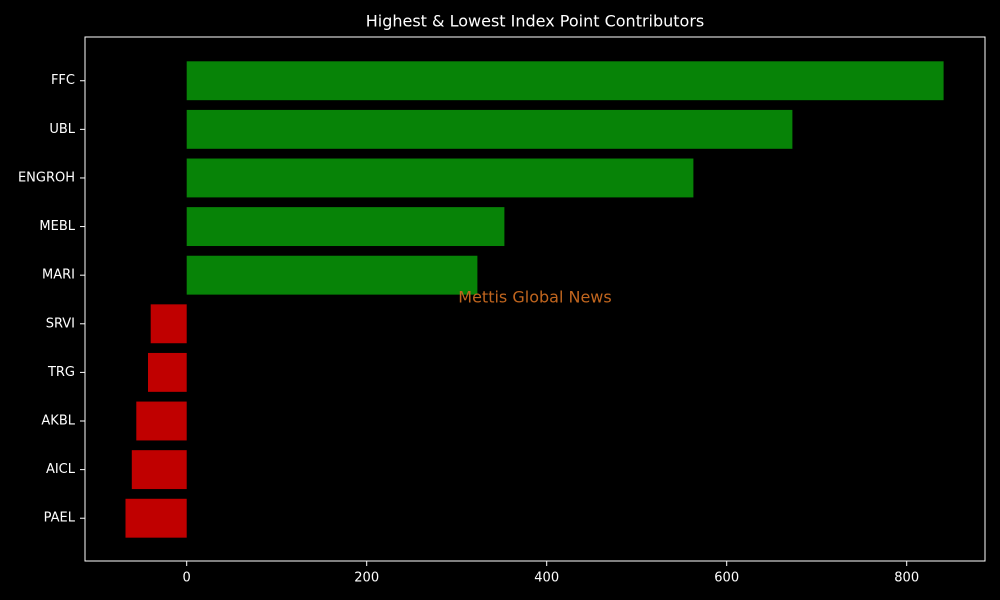  Describe the element at coordinates (61, 372) in the screenshot. I see `y-tick-label: TRG` at that location.